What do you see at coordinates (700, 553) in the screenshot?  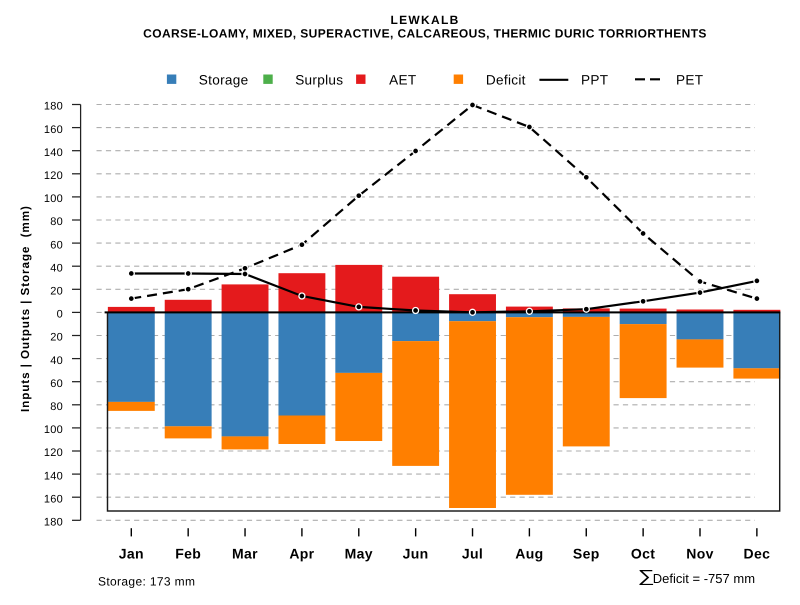 I see `svg-text: Nov` at bounding box center [700, 553].